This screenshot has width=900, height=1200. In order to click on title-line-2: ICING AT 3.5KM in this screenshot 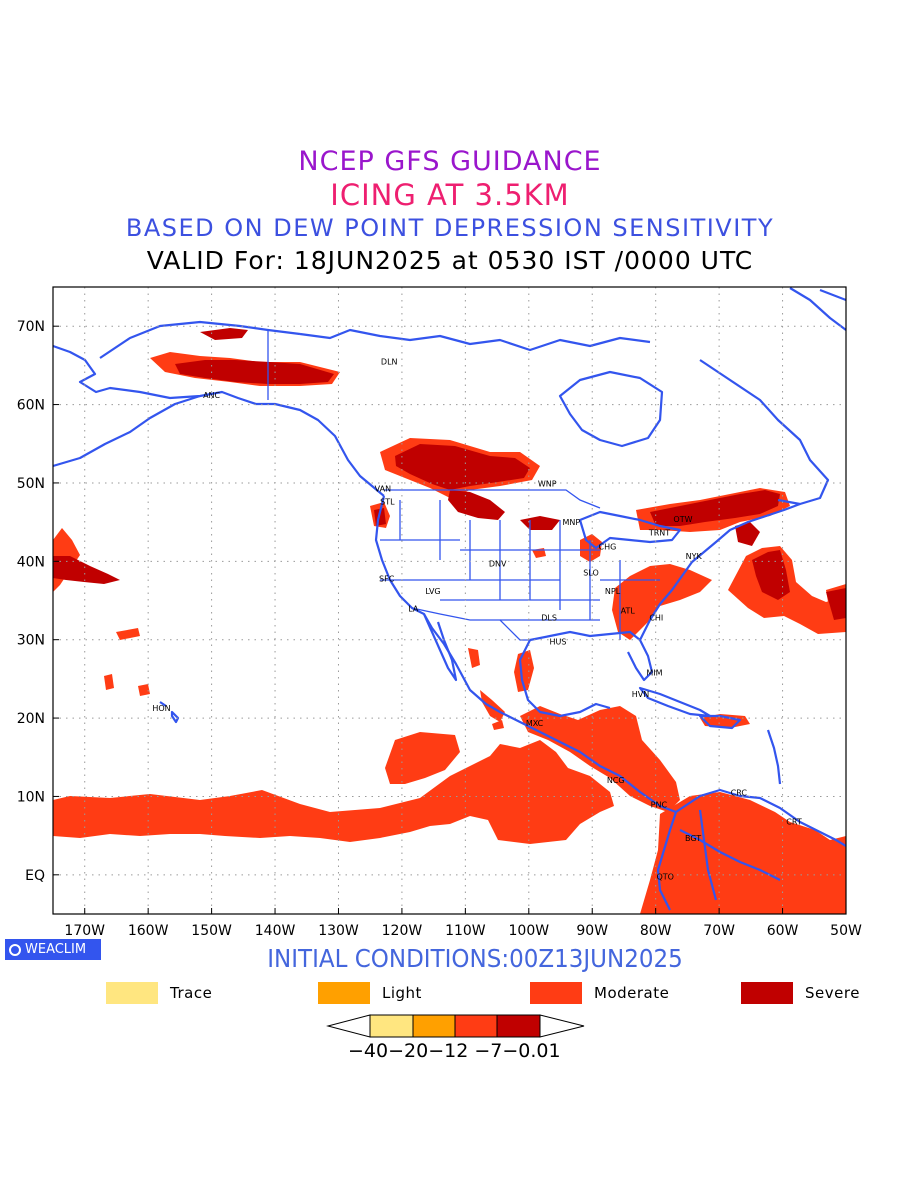, I will do `click(450, 195)`.